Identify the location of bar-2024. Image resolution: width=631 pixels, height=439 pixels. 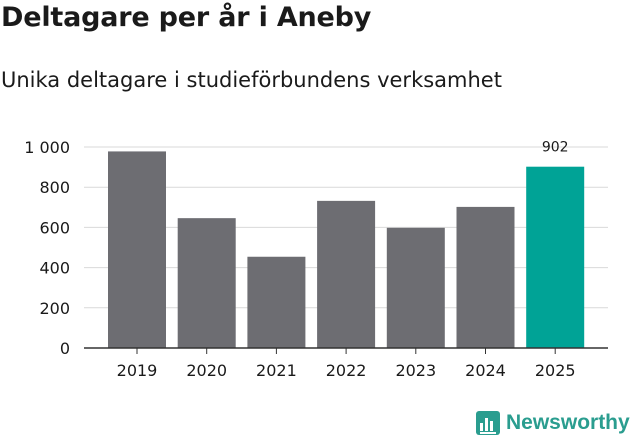
(485, 277).